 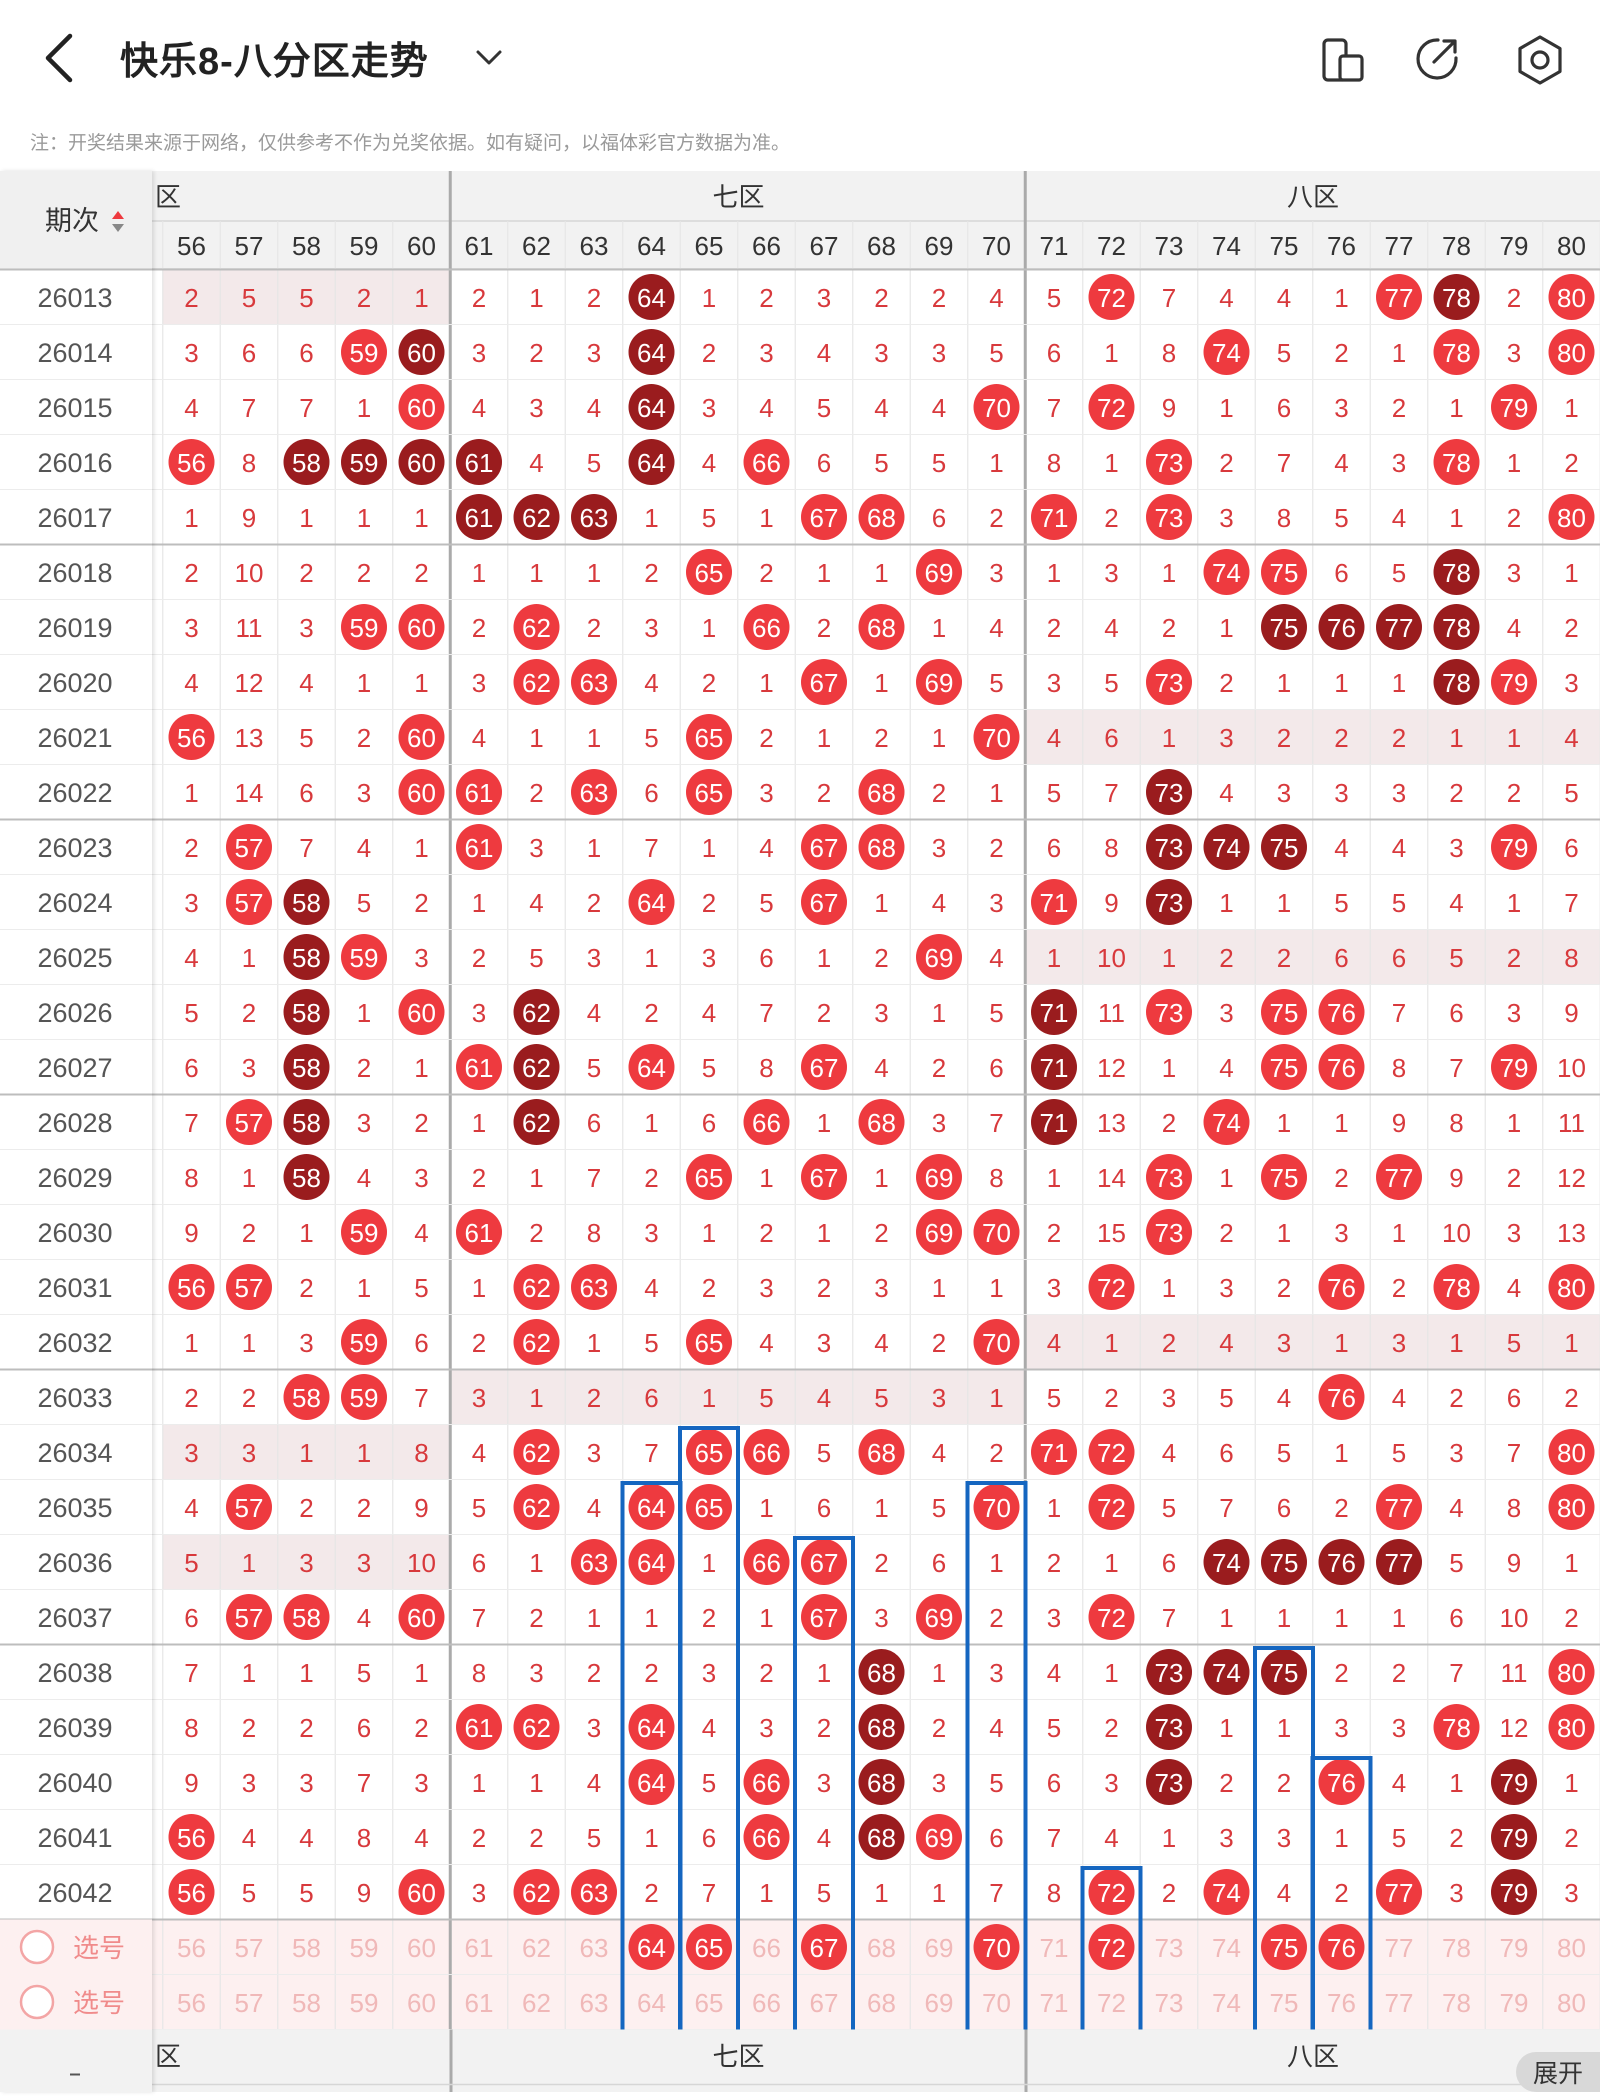 I want to click on back-arrow-icon, so click(x=61, y=58).